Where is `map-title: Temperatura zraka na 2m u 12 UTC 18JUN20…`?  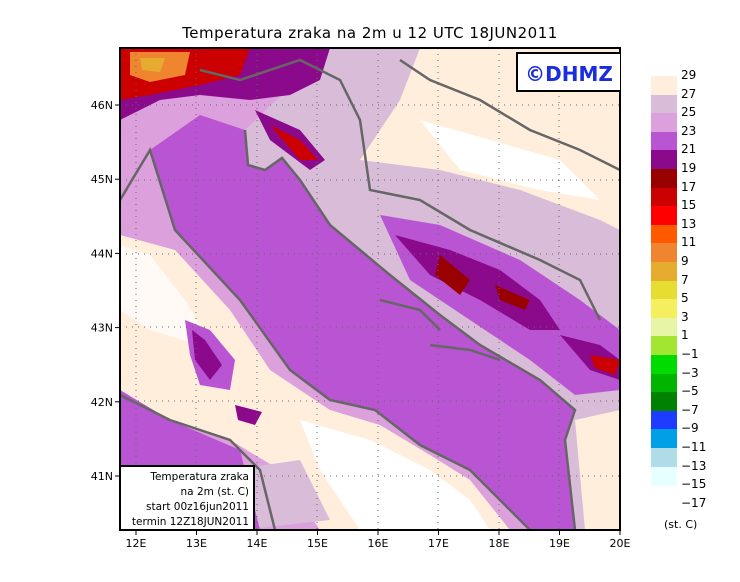 map-title: Temperatura zraka na 2m u 12 UTC 18JUN20… is located at coordinates (370, 33).